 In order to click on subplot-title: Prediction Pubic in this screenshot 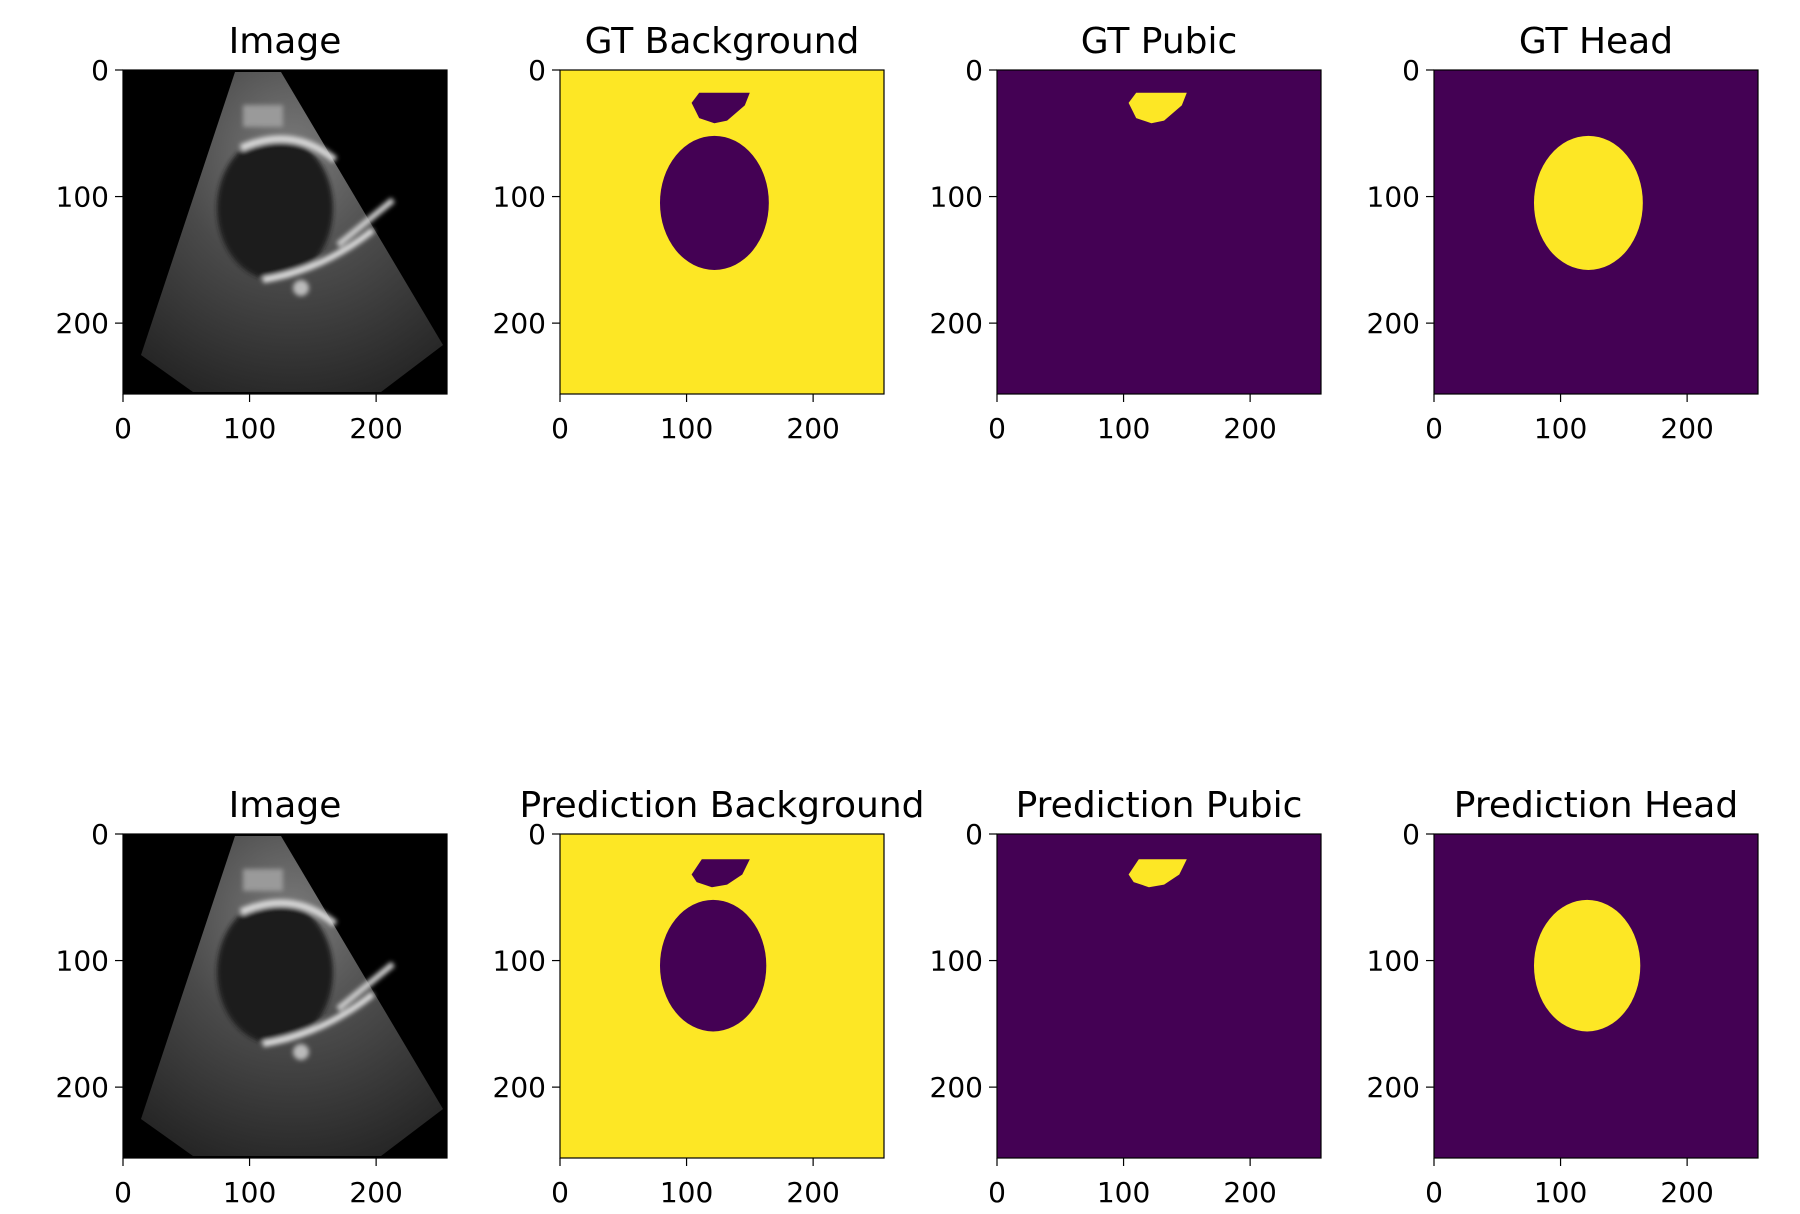, I will do `click(1159, 805)`.